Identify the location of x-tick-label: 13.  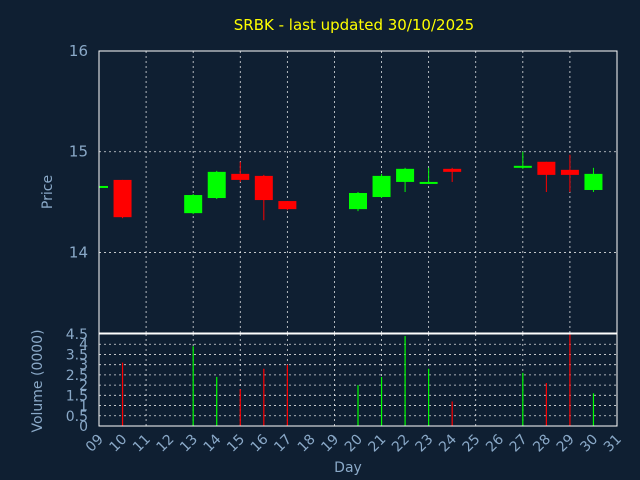
(189, 444).